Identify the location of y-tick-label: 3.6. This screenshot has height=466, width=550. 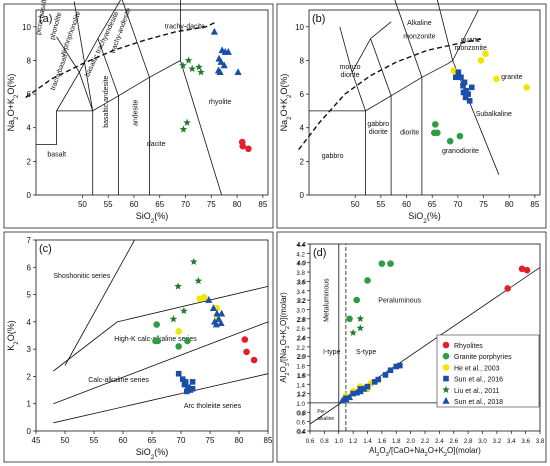
(300, 282).